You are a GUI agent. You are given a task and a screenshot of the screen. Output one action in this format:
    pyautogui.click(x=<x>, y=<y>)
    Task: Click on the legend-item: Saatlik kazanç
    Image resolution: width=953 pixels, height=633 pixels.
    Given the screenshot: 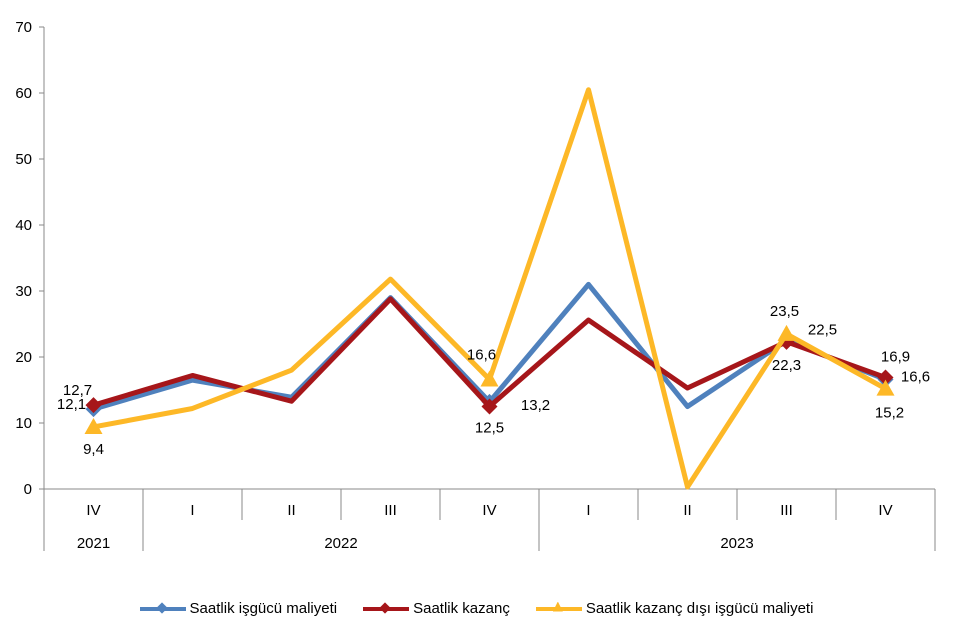 What is the action you would take?
    pyautogui.click(x=436, y=608)
    